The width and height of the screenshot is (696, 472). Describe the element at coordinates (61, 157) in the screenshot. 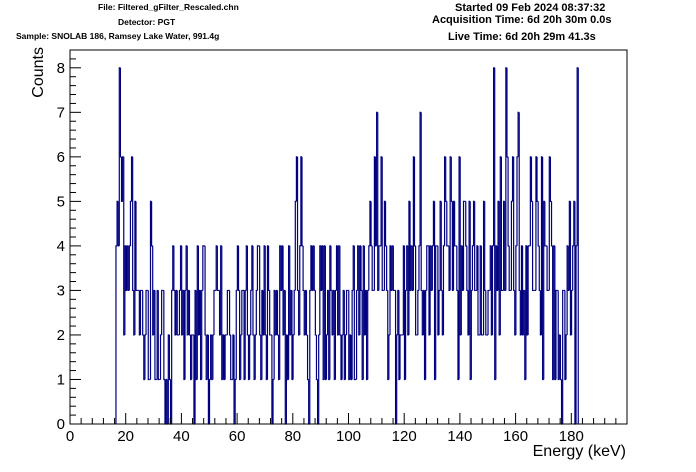

I see `y-tick-label: 6` at that location.